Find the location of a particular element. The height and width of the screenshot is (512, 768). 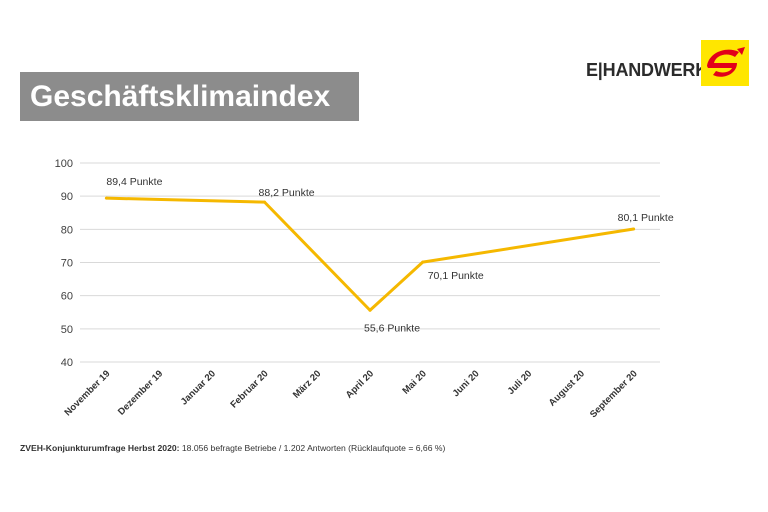

x-tick-label: August 20 is located at coordinates (567, 388).